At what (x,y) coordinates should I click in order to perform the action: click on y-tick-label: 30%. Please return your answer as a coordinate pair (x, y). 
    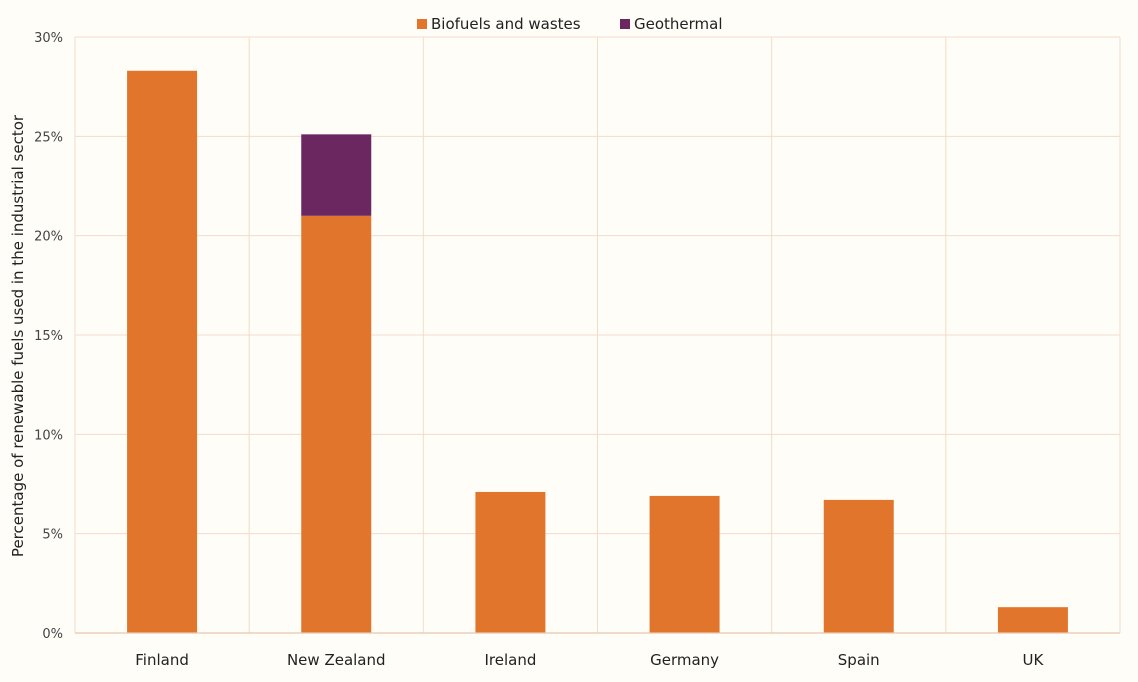
    Looking at the image, I should click on (48, 38).